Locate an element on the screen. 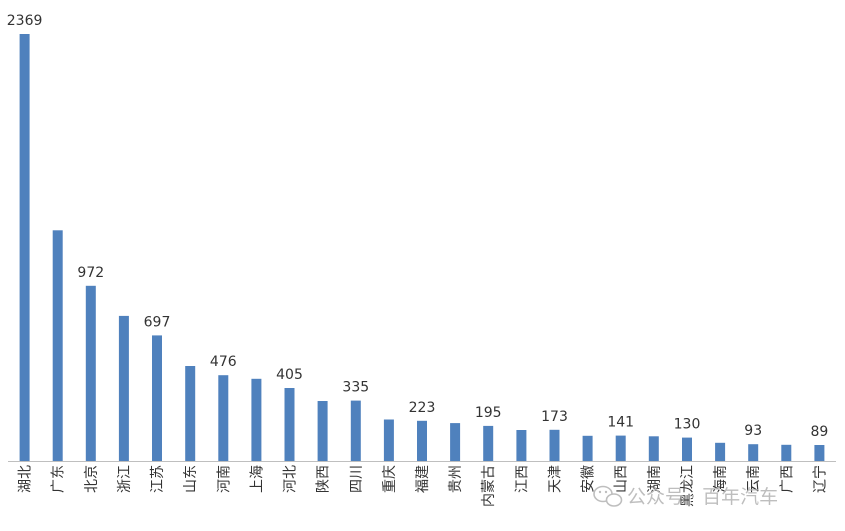  category-label-14: 内蒙古 is located at coordinates (489, 486).